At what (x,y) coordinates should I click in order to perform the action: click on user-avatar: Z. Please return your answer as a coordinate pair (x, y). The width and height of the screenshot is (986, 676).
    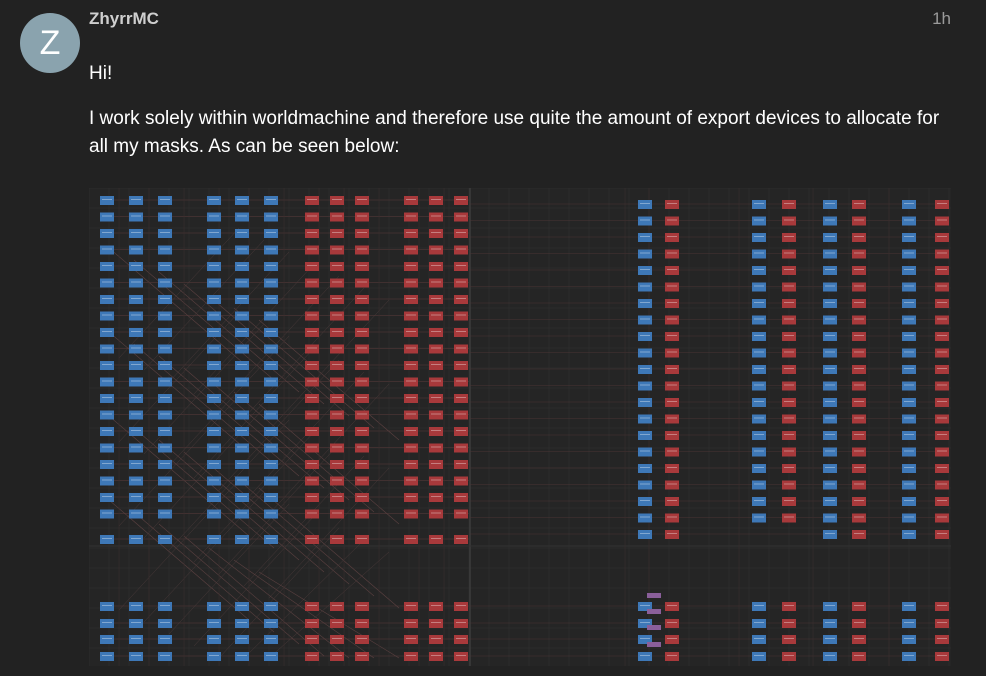
    Looking at the image, I should click on (50, 43).